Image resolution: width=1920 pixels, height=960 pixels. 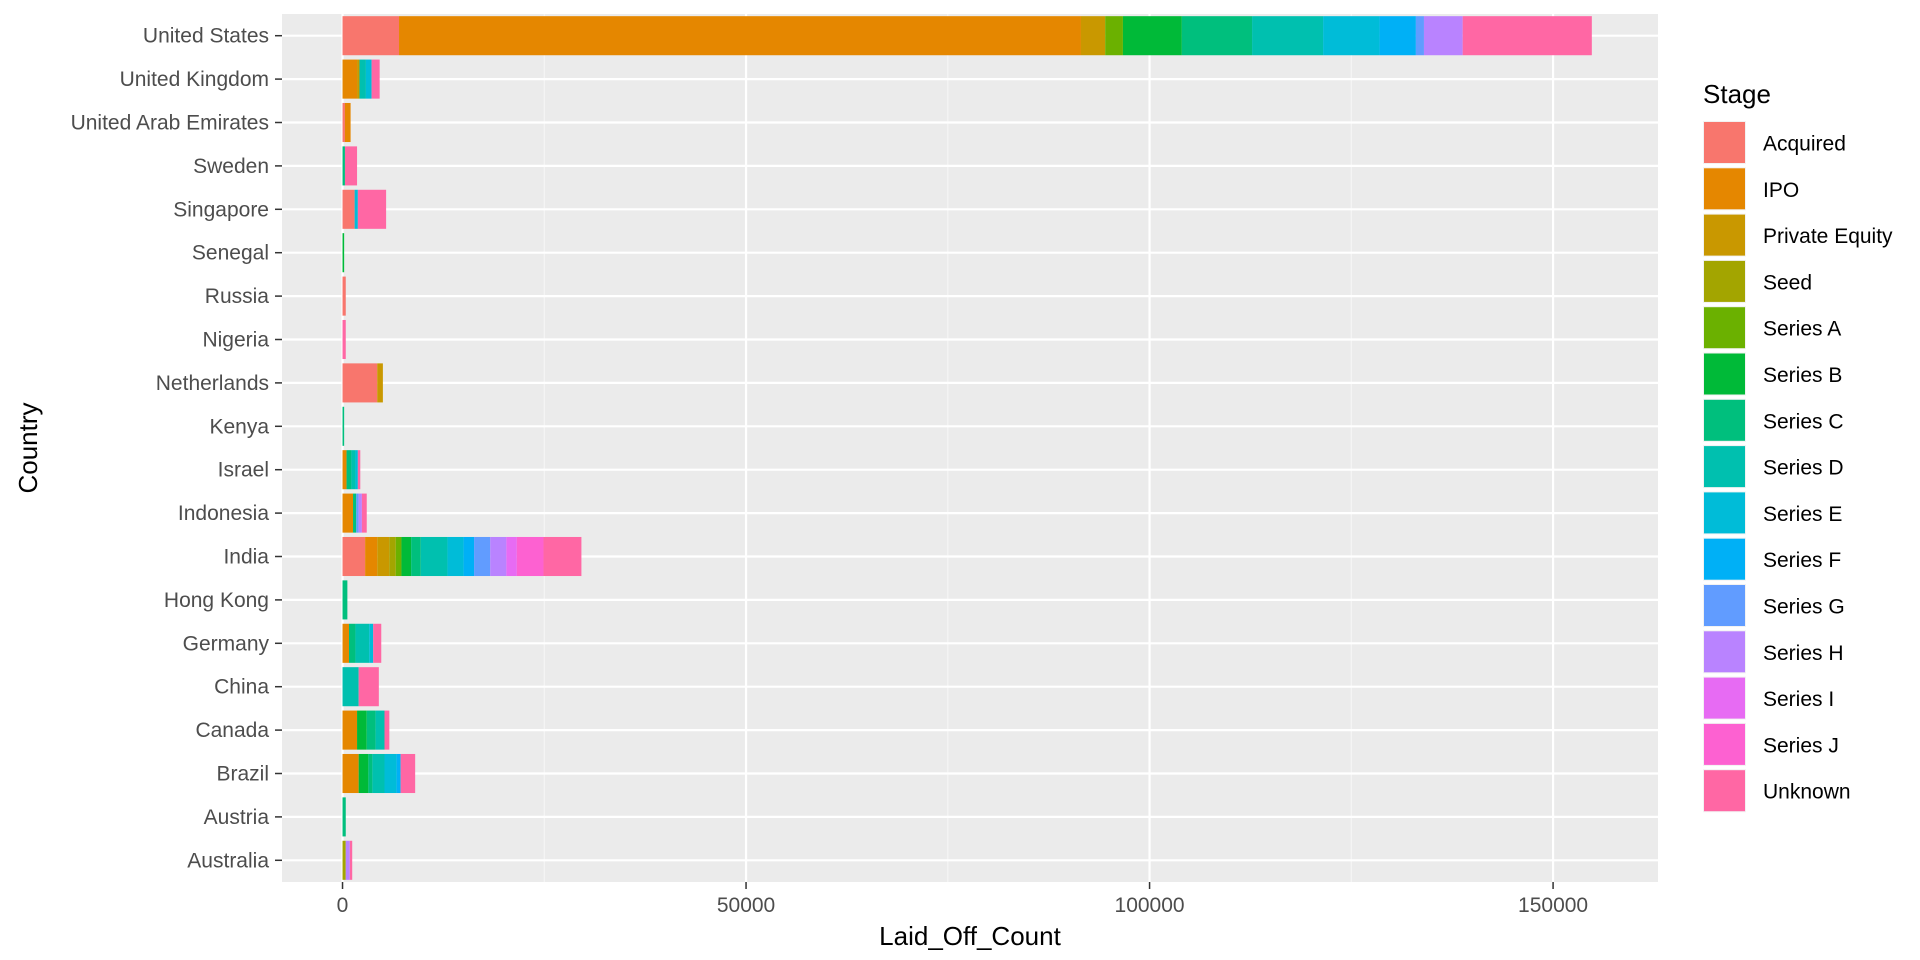 I want to click on y-tick-label: India, so click(x=246, y=557).